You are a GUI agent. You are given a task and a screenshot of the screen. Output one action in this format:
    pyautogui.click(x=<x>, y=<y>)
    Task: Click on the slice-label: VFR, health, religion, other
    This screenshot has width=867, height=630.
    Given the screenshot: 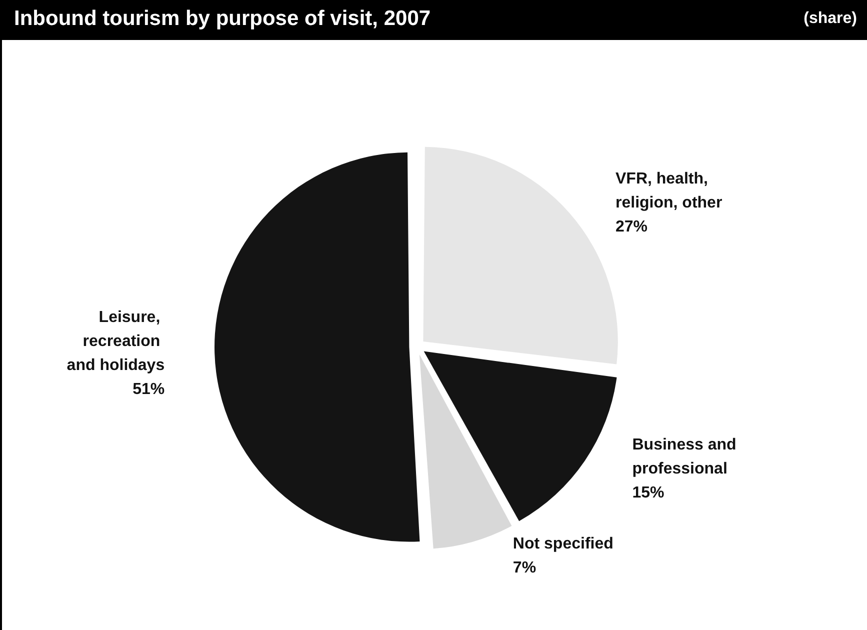 What is the action you would take?
    pyautogui.click(x=669, y=191)
    